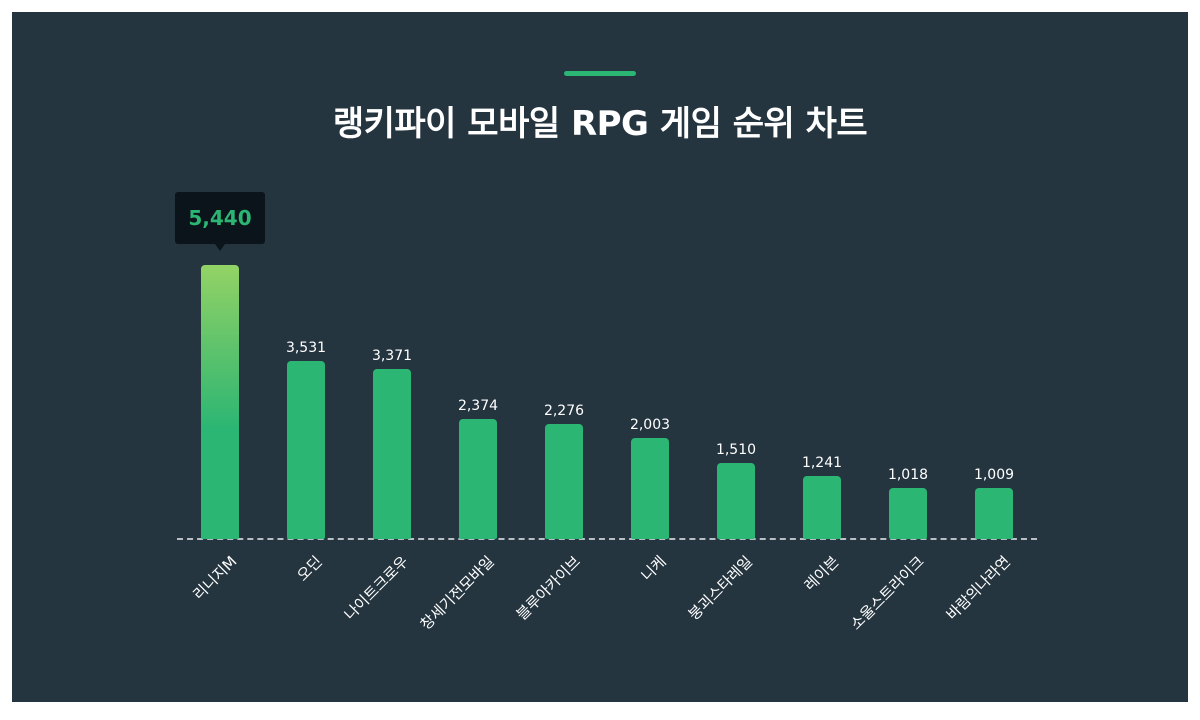 Image resolution: width=1200 pixels, height=720 pixels. Describe the element at coordinates (887, 593) in the screenshot. I see `x-axis-label: 소울스트라이크` at that location.